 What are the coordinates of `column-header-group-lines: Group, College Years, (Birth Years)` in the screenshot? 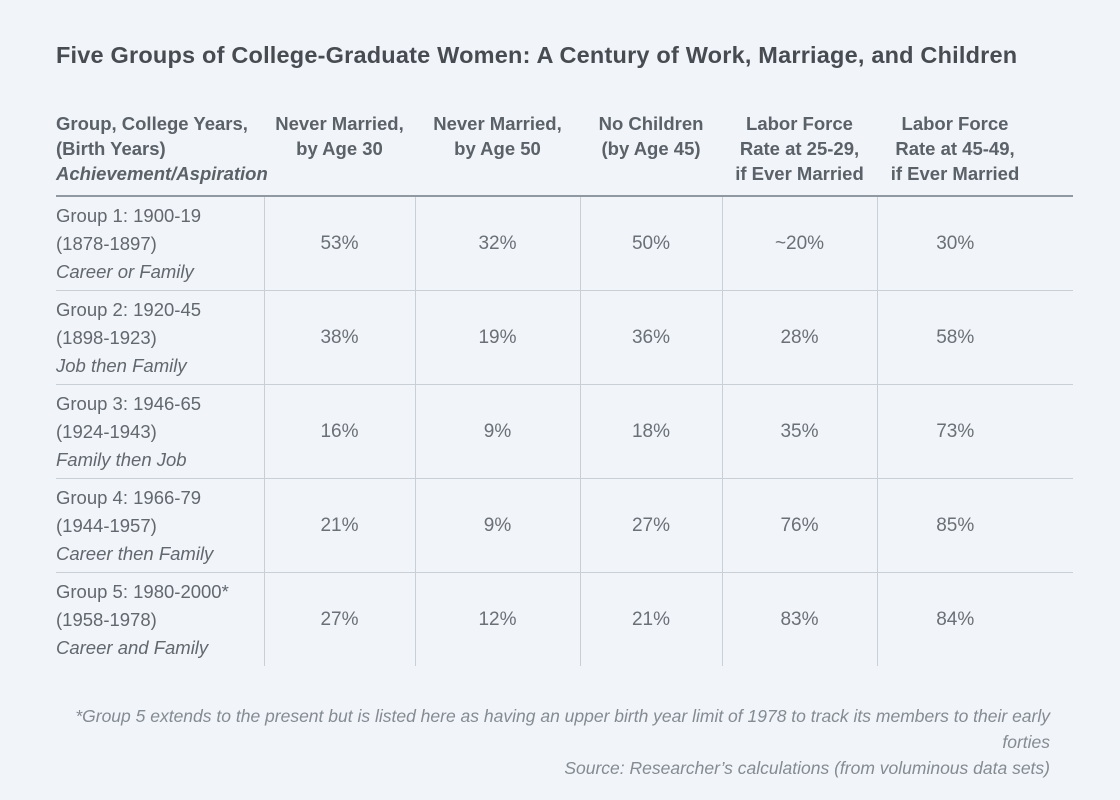 It's located at (152, 136).